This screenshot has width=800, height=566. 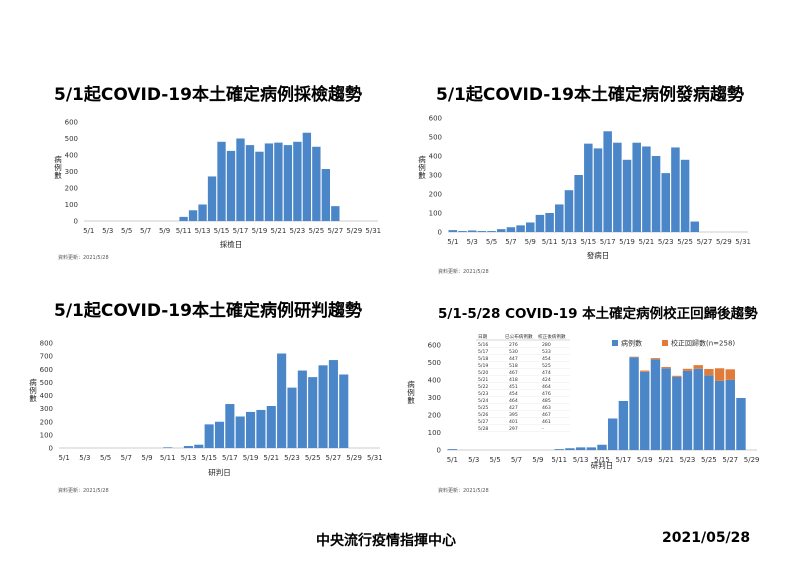 What do you see at coordinates (46, 344) in the screenshot?
I see `y-tick-label: 800` at bounding box center [46, 344].